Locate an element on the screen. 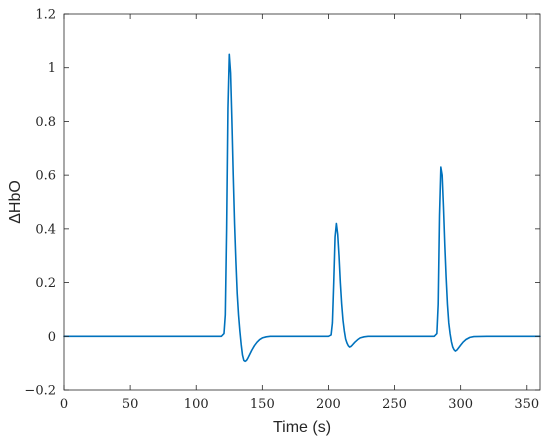 Image resolution: width=550 pixels, height=441 pixels. x-tick-label: 250 is located at coordinates (394, 404).